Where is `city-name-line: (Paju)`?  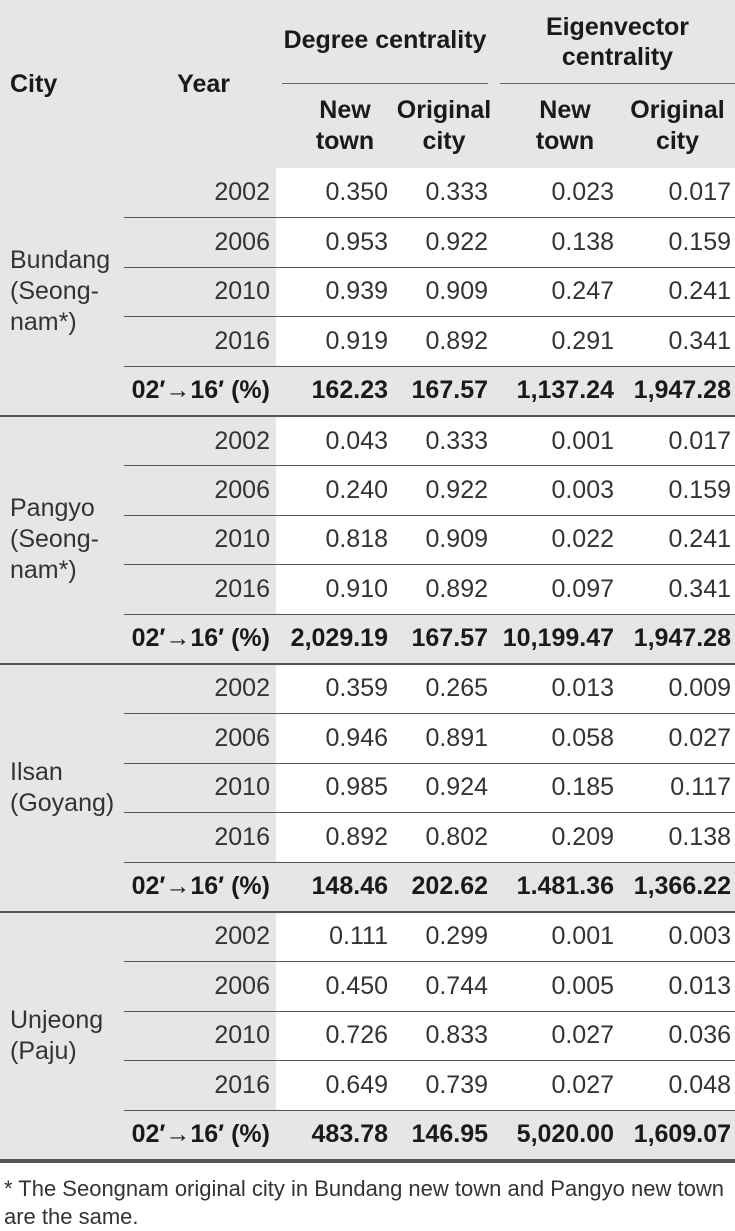
city-name-line: (Paju) is located at coordinates (43, 1050).